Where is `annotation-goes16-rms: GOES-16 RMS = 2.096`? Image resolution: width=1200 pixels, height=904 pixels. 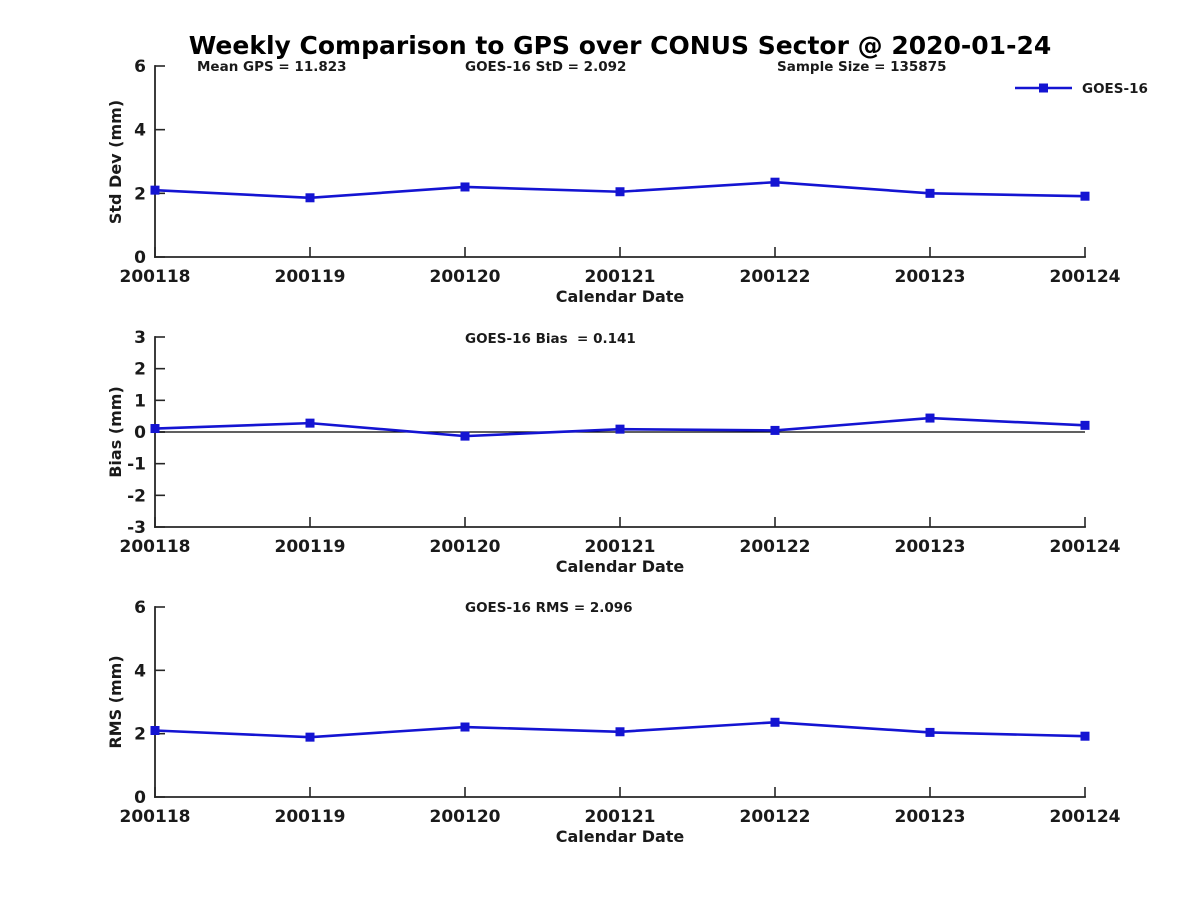 annotation-goes16-rms: GOES-16 RMS = 2.096 is located at coordinates (549, 608).